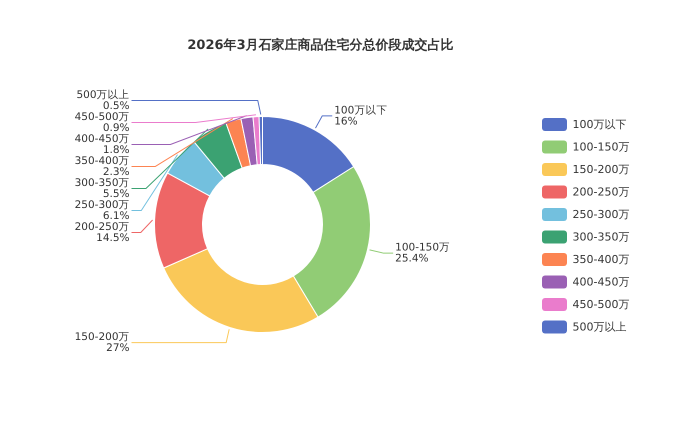 The width and height of the screenshot is (684, 422). What do you see at coordinates (116, 216) in the screenshot?
I see `data-label: 6.1%` at bounding box center [116, 216].